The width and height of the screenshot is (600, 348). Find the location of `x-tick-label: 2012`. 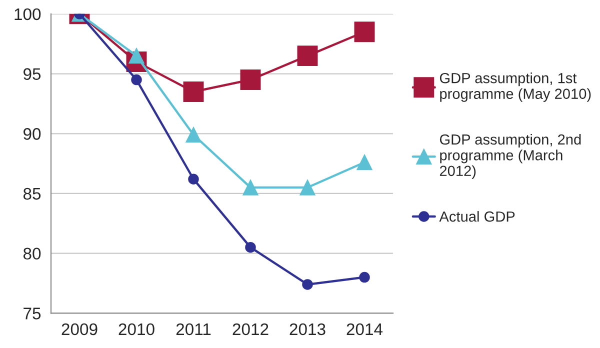

x-tick-label: 2012 is located at coordinates (250, 329).